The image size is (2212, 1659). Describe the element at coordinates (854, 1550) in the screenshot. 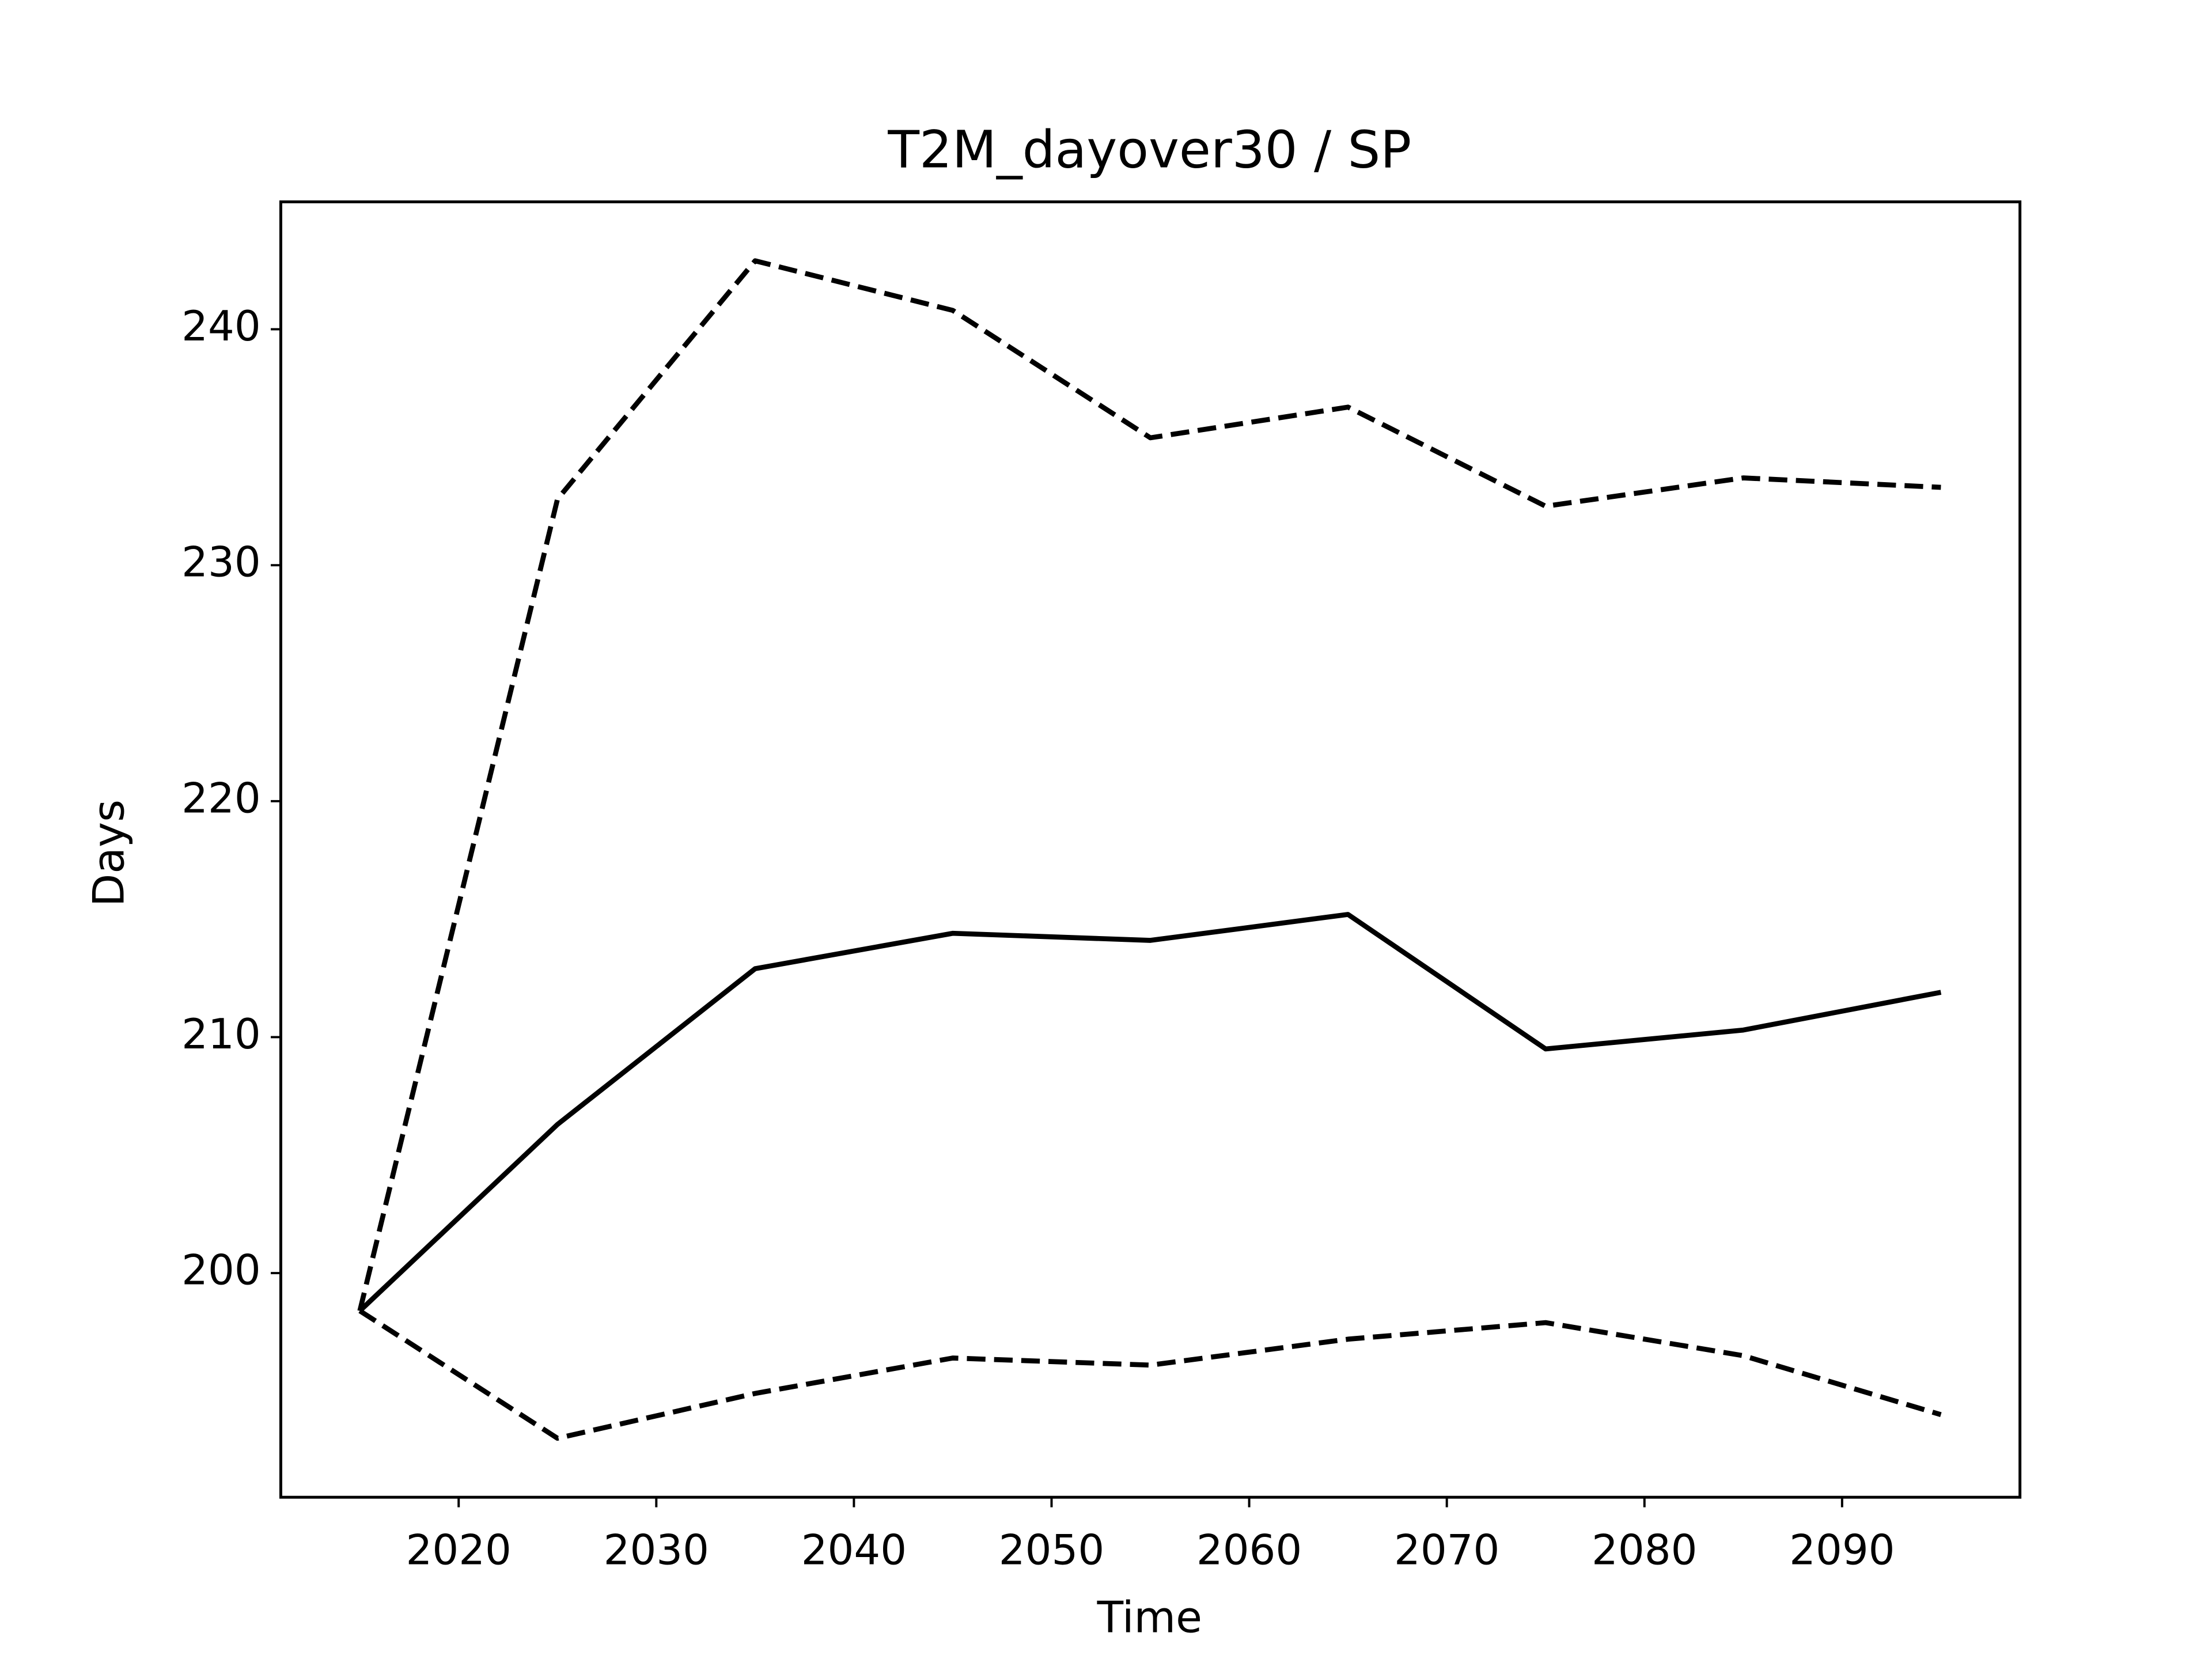

I see `x-tick-label: 2040` at that location.